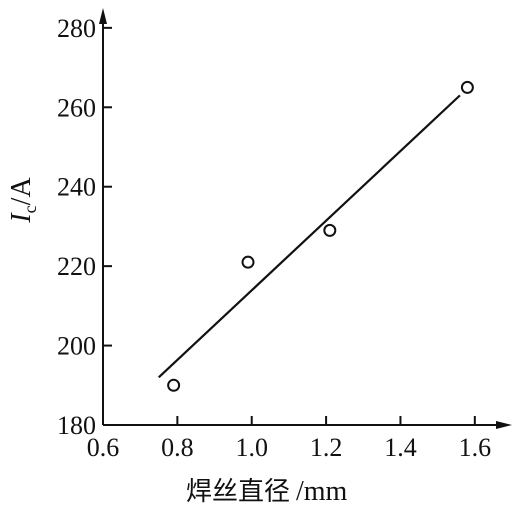  What do you see at coordinates (76, 107) in the screenshot?
I see `y-tick-label: 260` at bounding box center [76, 107].